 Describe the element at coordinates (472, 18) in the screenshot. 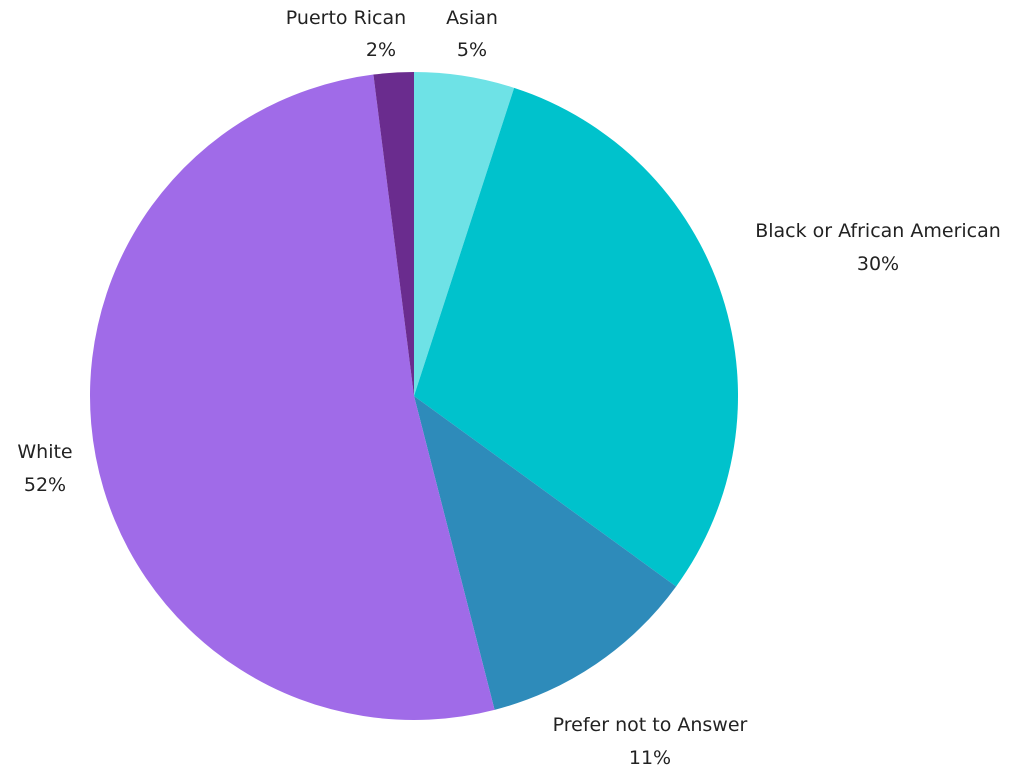

I see `label-asian-name: Asian` at that location.